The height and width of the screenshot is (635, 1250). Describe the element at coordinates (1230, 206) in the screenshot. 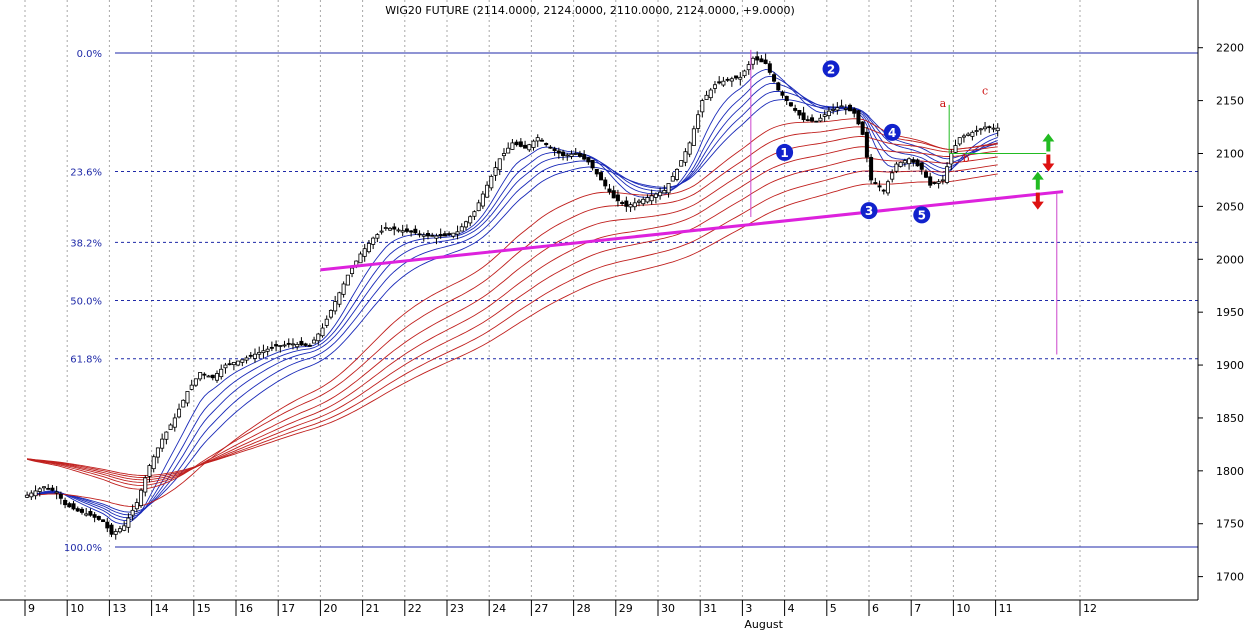

I see `y-tick-label-2050: 2050` at that location.